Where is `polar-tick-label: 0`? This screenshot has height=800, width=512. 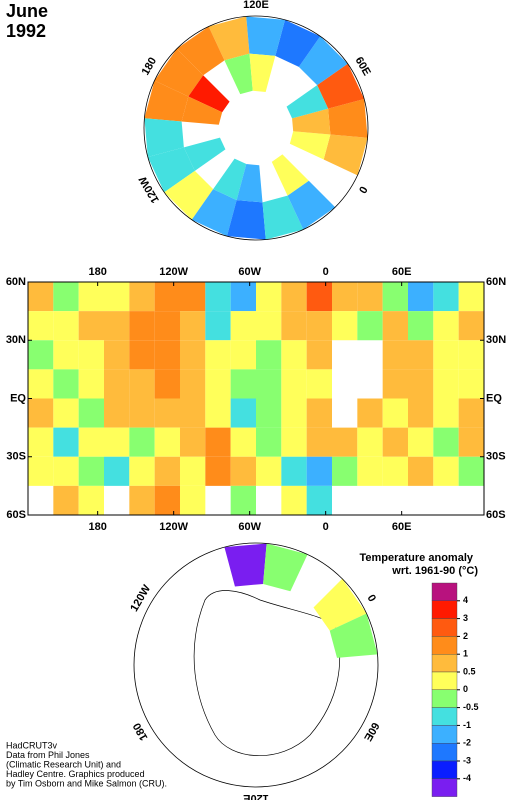 polar-tick-label: 0 is located at coordinates (362, 189).